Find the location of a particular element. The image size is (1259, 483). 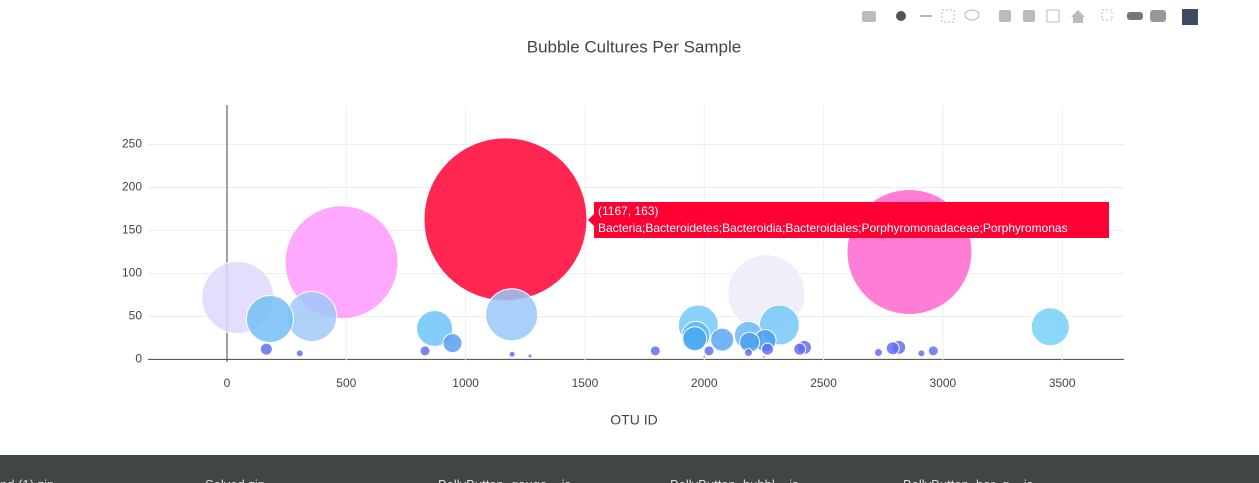

x-tick-label: 2500 is located at coordinates (823, 383).